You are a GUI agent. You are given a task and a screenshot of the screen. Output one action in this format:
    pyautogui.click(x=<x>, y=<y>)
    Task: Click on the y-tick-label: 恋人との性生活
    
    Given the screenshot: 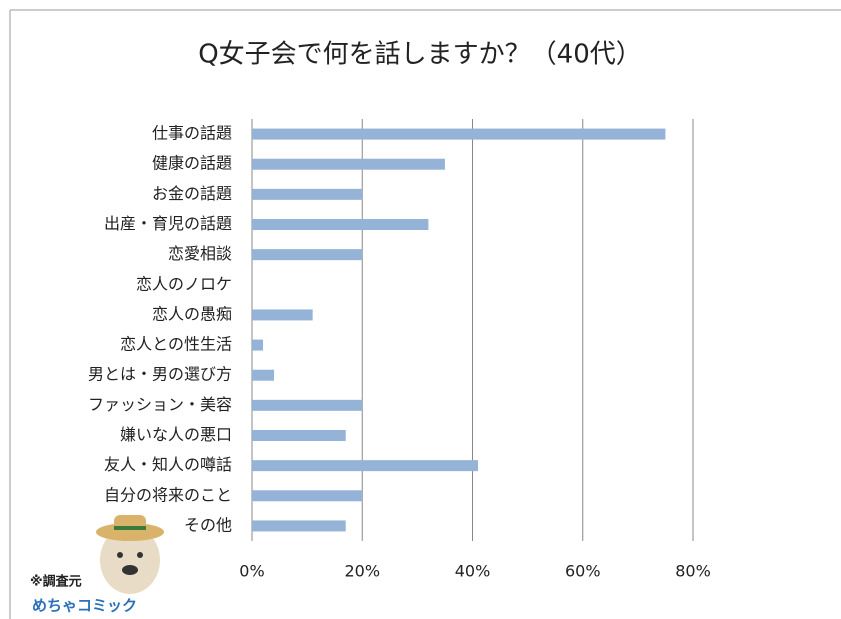 What is the action you would take?
    pyautogui.click(x=176, y=344)
    